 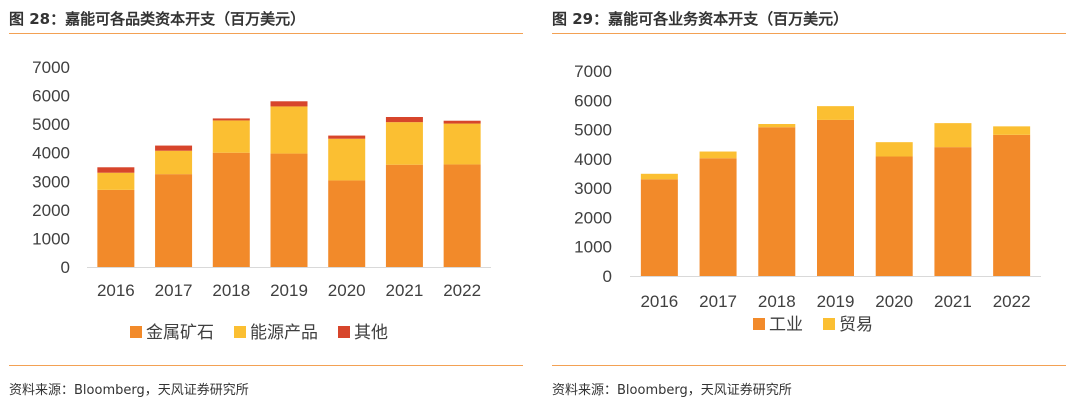 I want to click on chart-title: 图 28：嘉能可各品类资本开支（百万美元）, so click(x=157, y=19).